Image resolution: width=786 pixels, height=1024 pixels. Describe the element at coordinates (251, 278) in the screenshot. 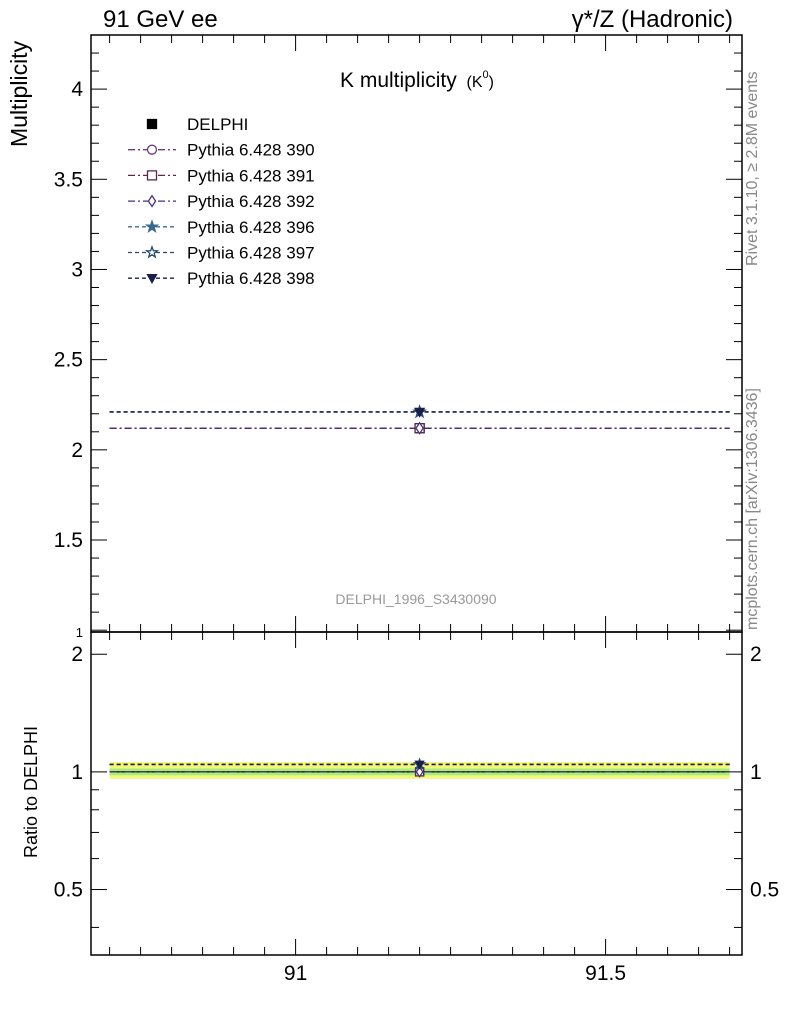

I see `legend-label: Pythia 6.428 398` at that location.